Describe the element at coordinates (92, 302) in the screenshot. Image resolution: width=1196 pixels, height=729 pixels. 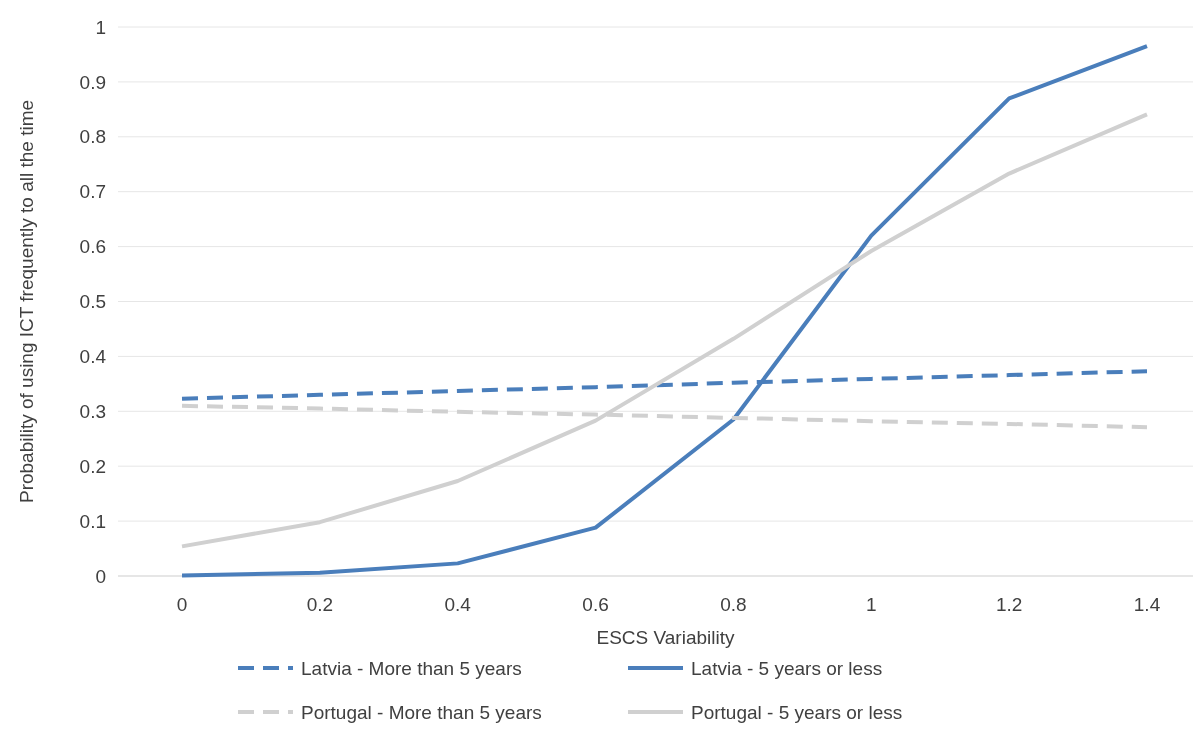
I see `y-tick-label: 0.5` at that location.